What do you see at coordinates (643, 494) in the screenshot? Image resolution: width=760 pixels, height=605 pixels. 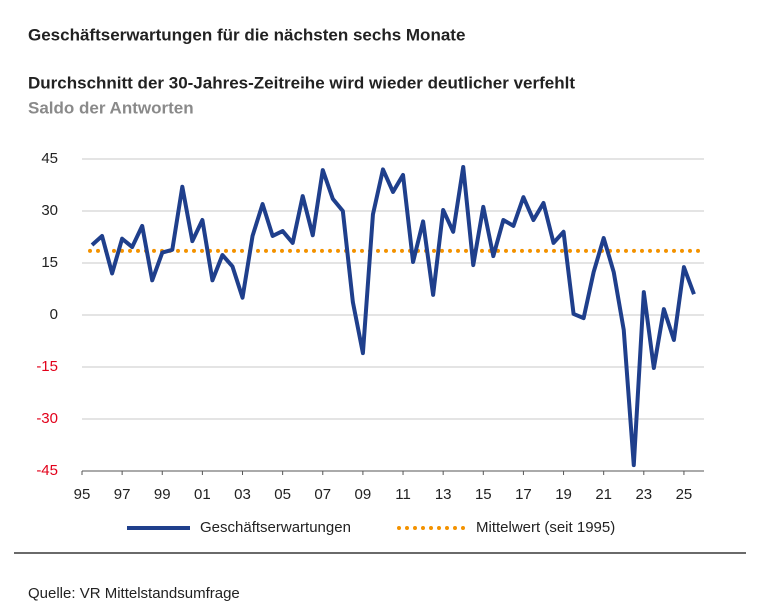 I see `x-tick-label: 23` at bounding box center [643, 494].